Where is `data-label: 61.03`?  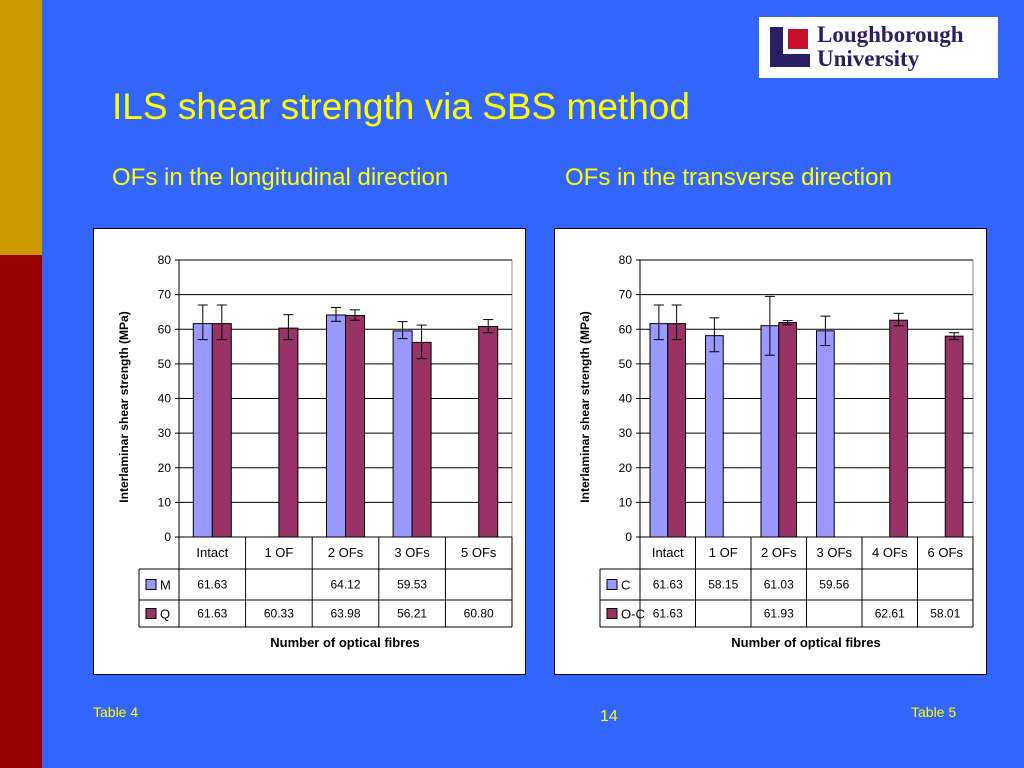 data-label: 61.03 is located at coordinates (779, 585).